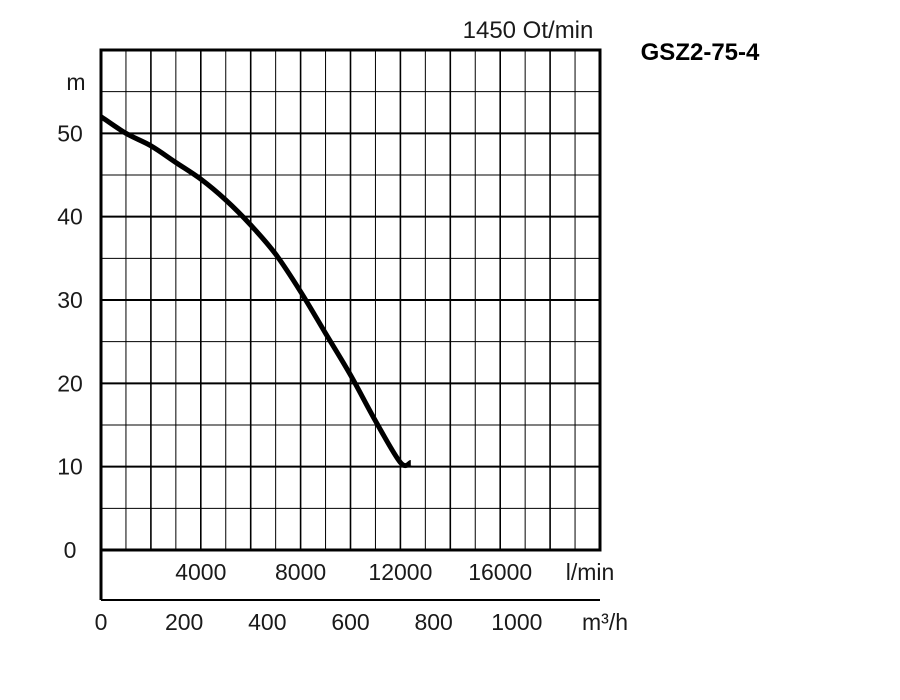  Describe the element at coordinates (70, 133) in the screenshot. I see `y-tick-label: 50` at that location.